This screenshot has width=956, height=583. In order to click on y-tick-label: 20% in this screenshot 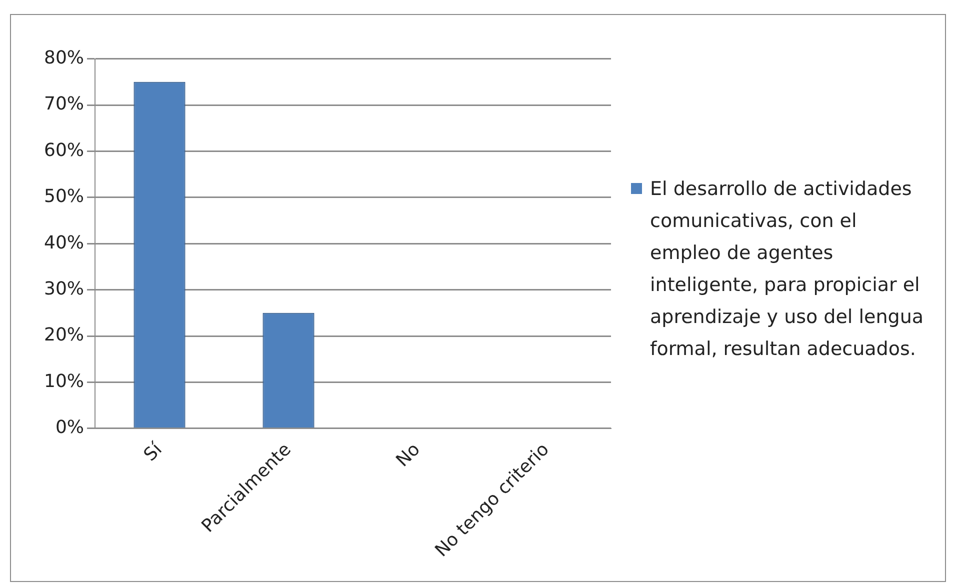, I will do `click(64, 335)`.